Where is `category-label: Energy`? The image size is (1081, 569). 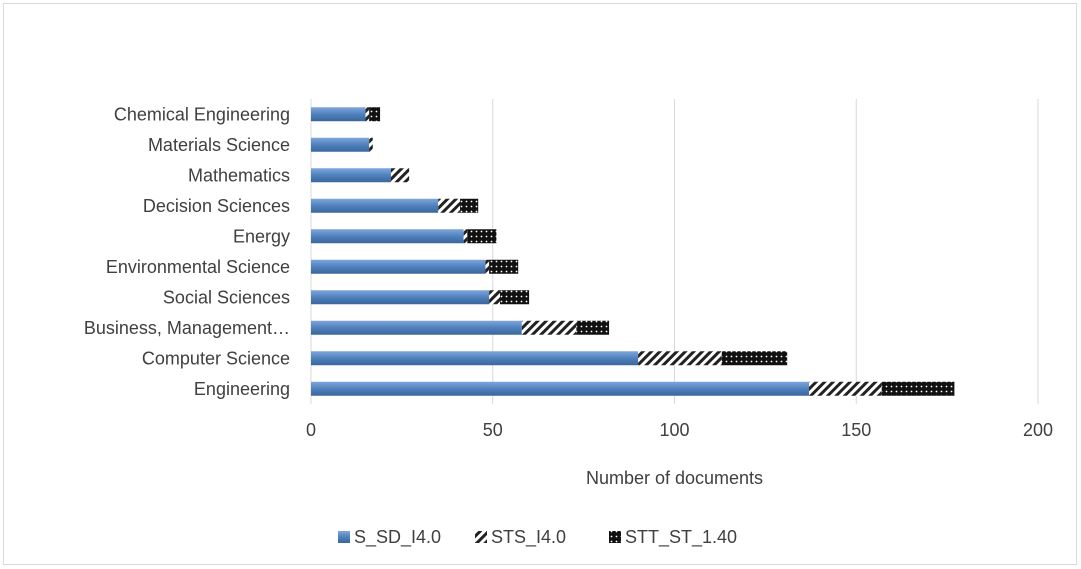
category-label: Energy is located at coordinates (261, 236).